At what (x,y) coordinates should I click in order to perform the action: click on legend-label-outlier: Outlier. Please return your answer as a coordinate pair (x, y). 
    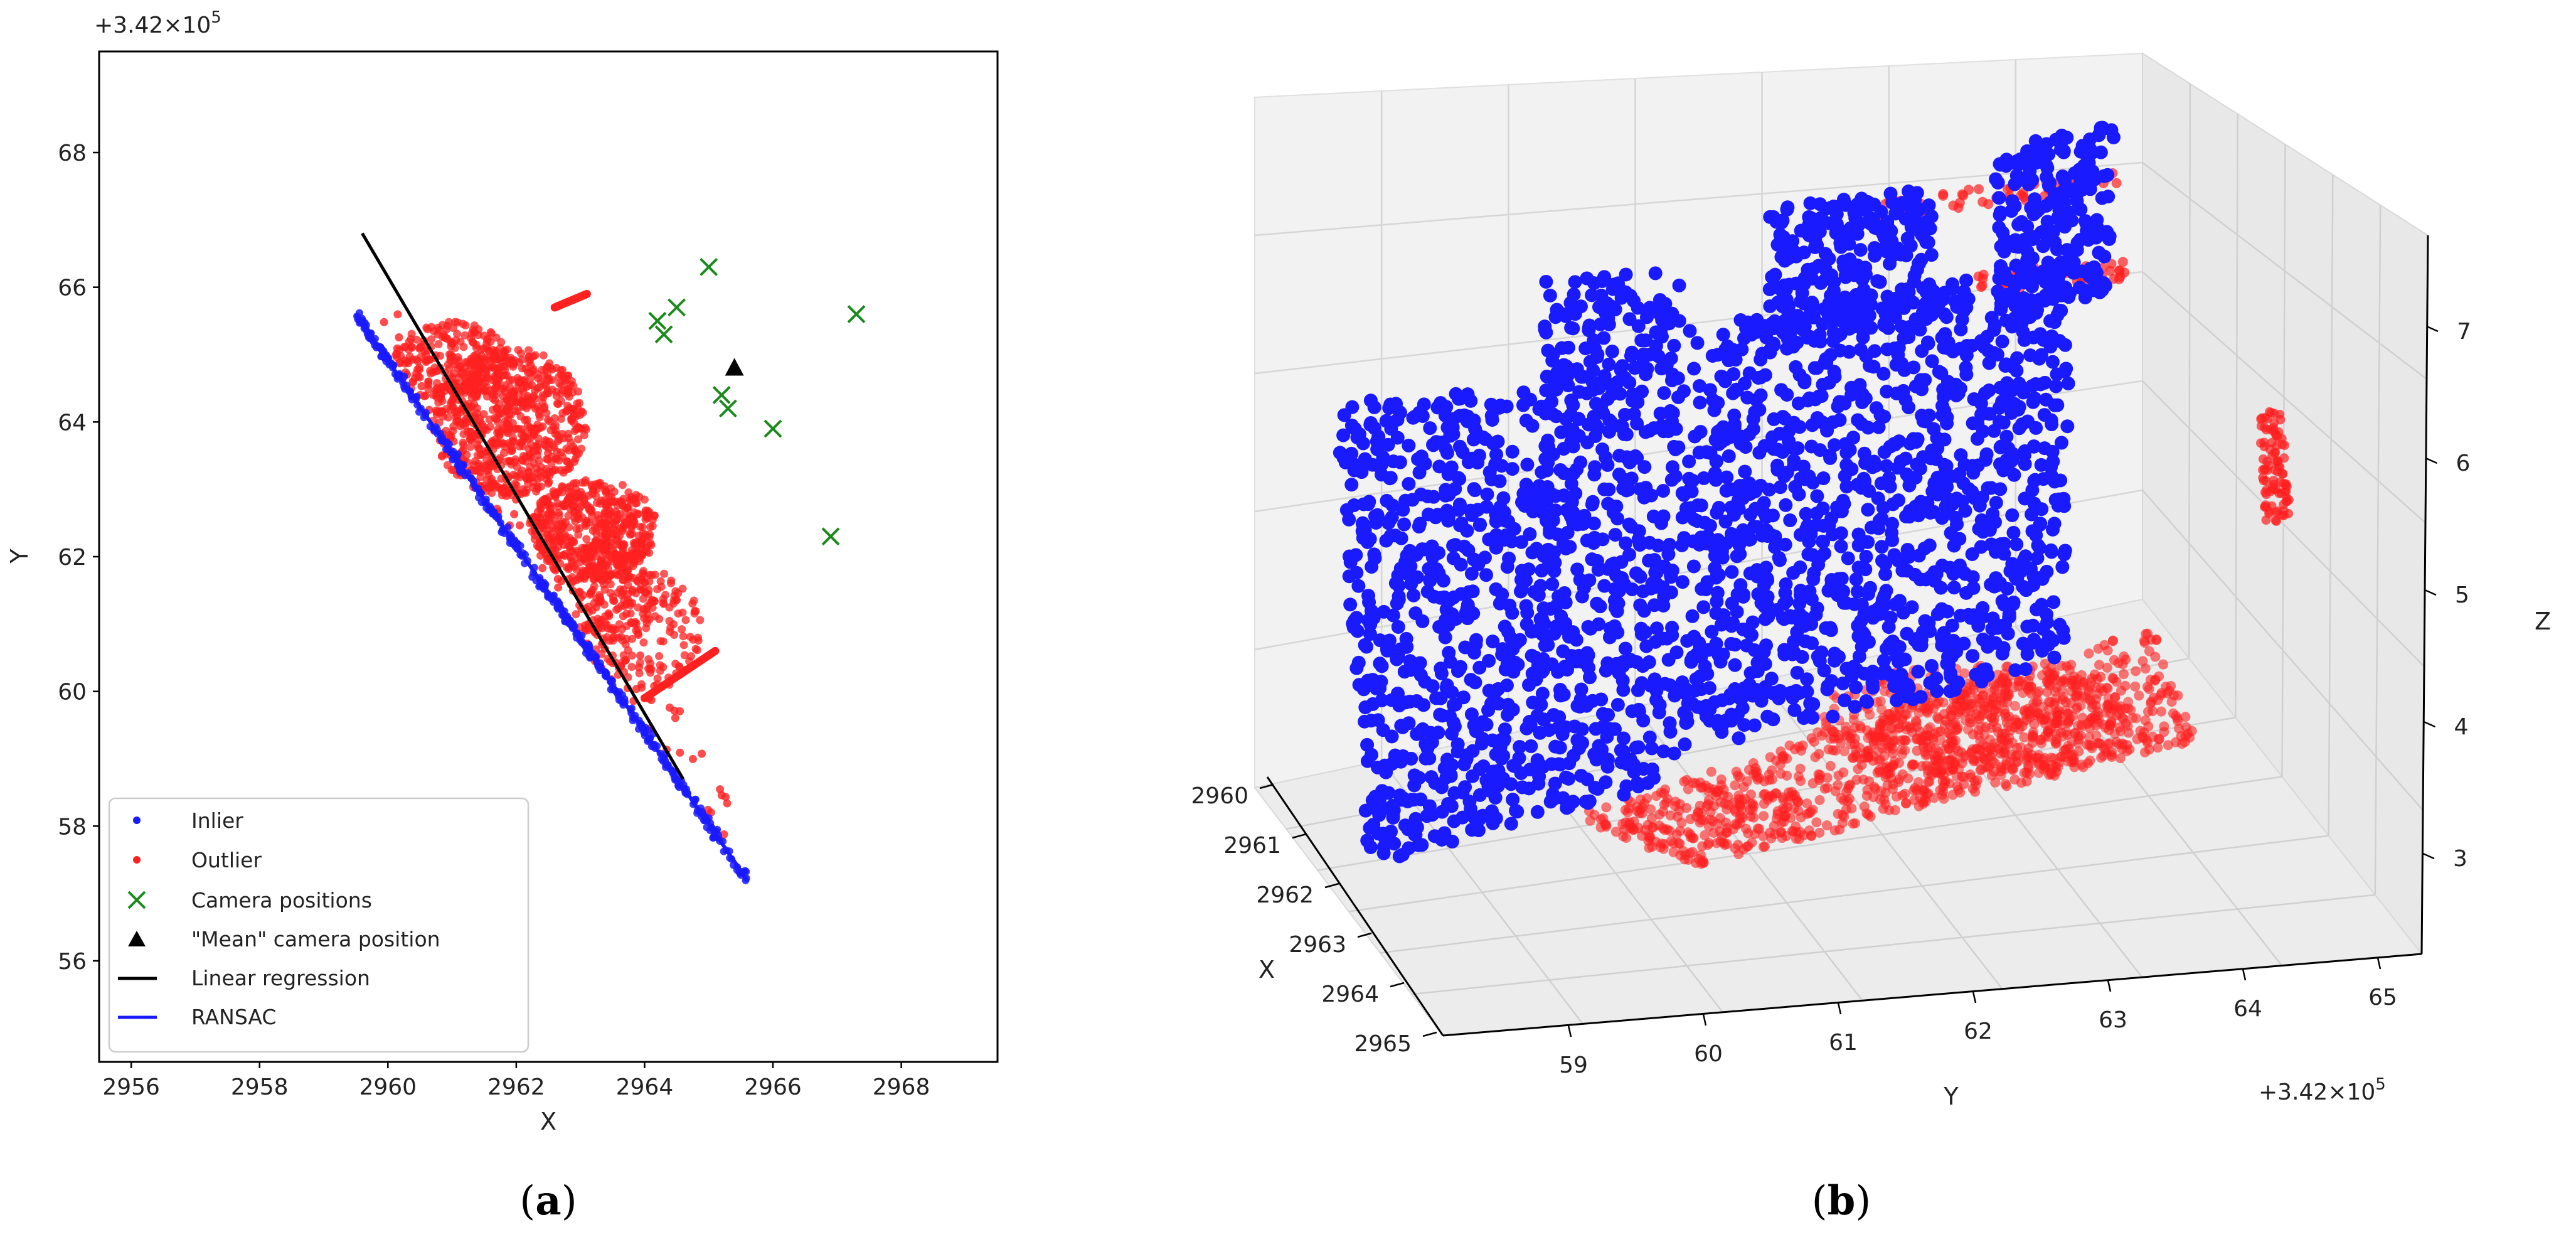
    Looking at the image, I should click on (226, 860).